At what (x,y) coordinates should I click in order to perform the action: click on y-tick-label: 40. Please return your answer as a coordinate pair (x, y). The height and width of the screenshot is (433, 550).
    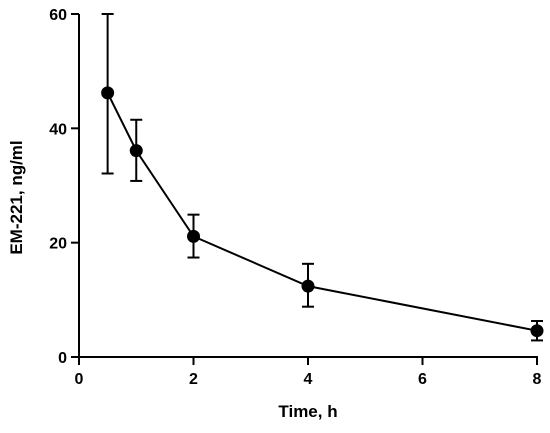
    Looking at the image, I should click on (58, 129).